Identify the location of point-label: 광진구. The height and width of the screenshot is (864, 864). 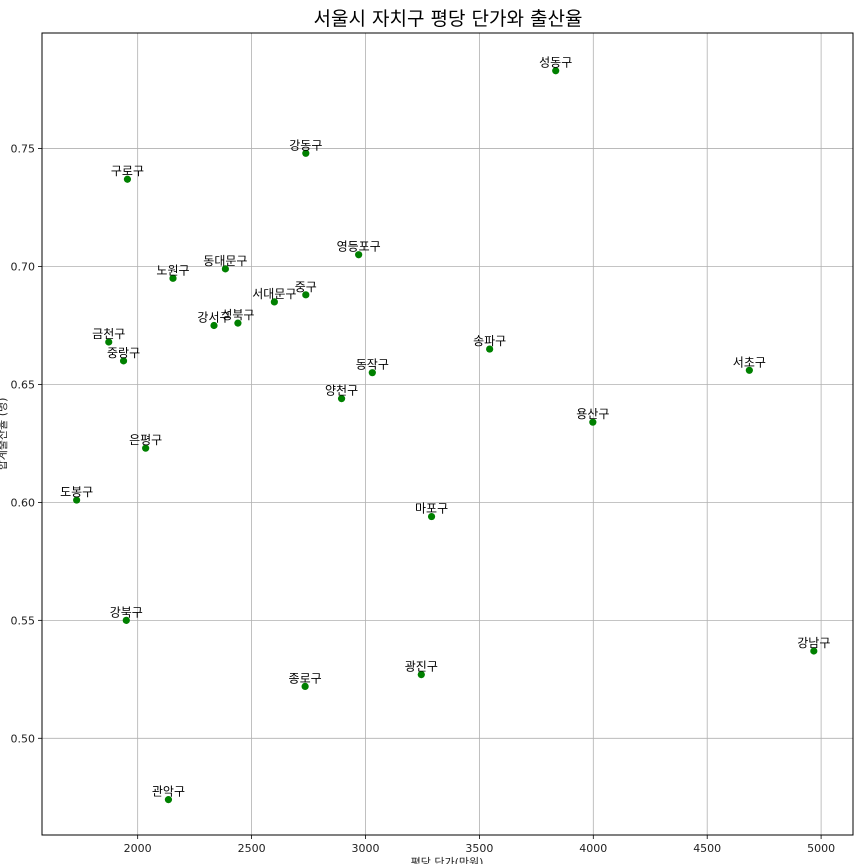
(421, 667).